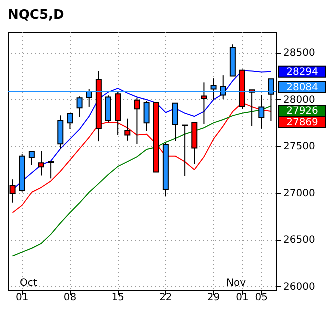 The width and height of the screenshot is (336, 320). Describe the element at coordinates (118, 298) in the screenshot. I see `x-tick-label: 15` at that location.